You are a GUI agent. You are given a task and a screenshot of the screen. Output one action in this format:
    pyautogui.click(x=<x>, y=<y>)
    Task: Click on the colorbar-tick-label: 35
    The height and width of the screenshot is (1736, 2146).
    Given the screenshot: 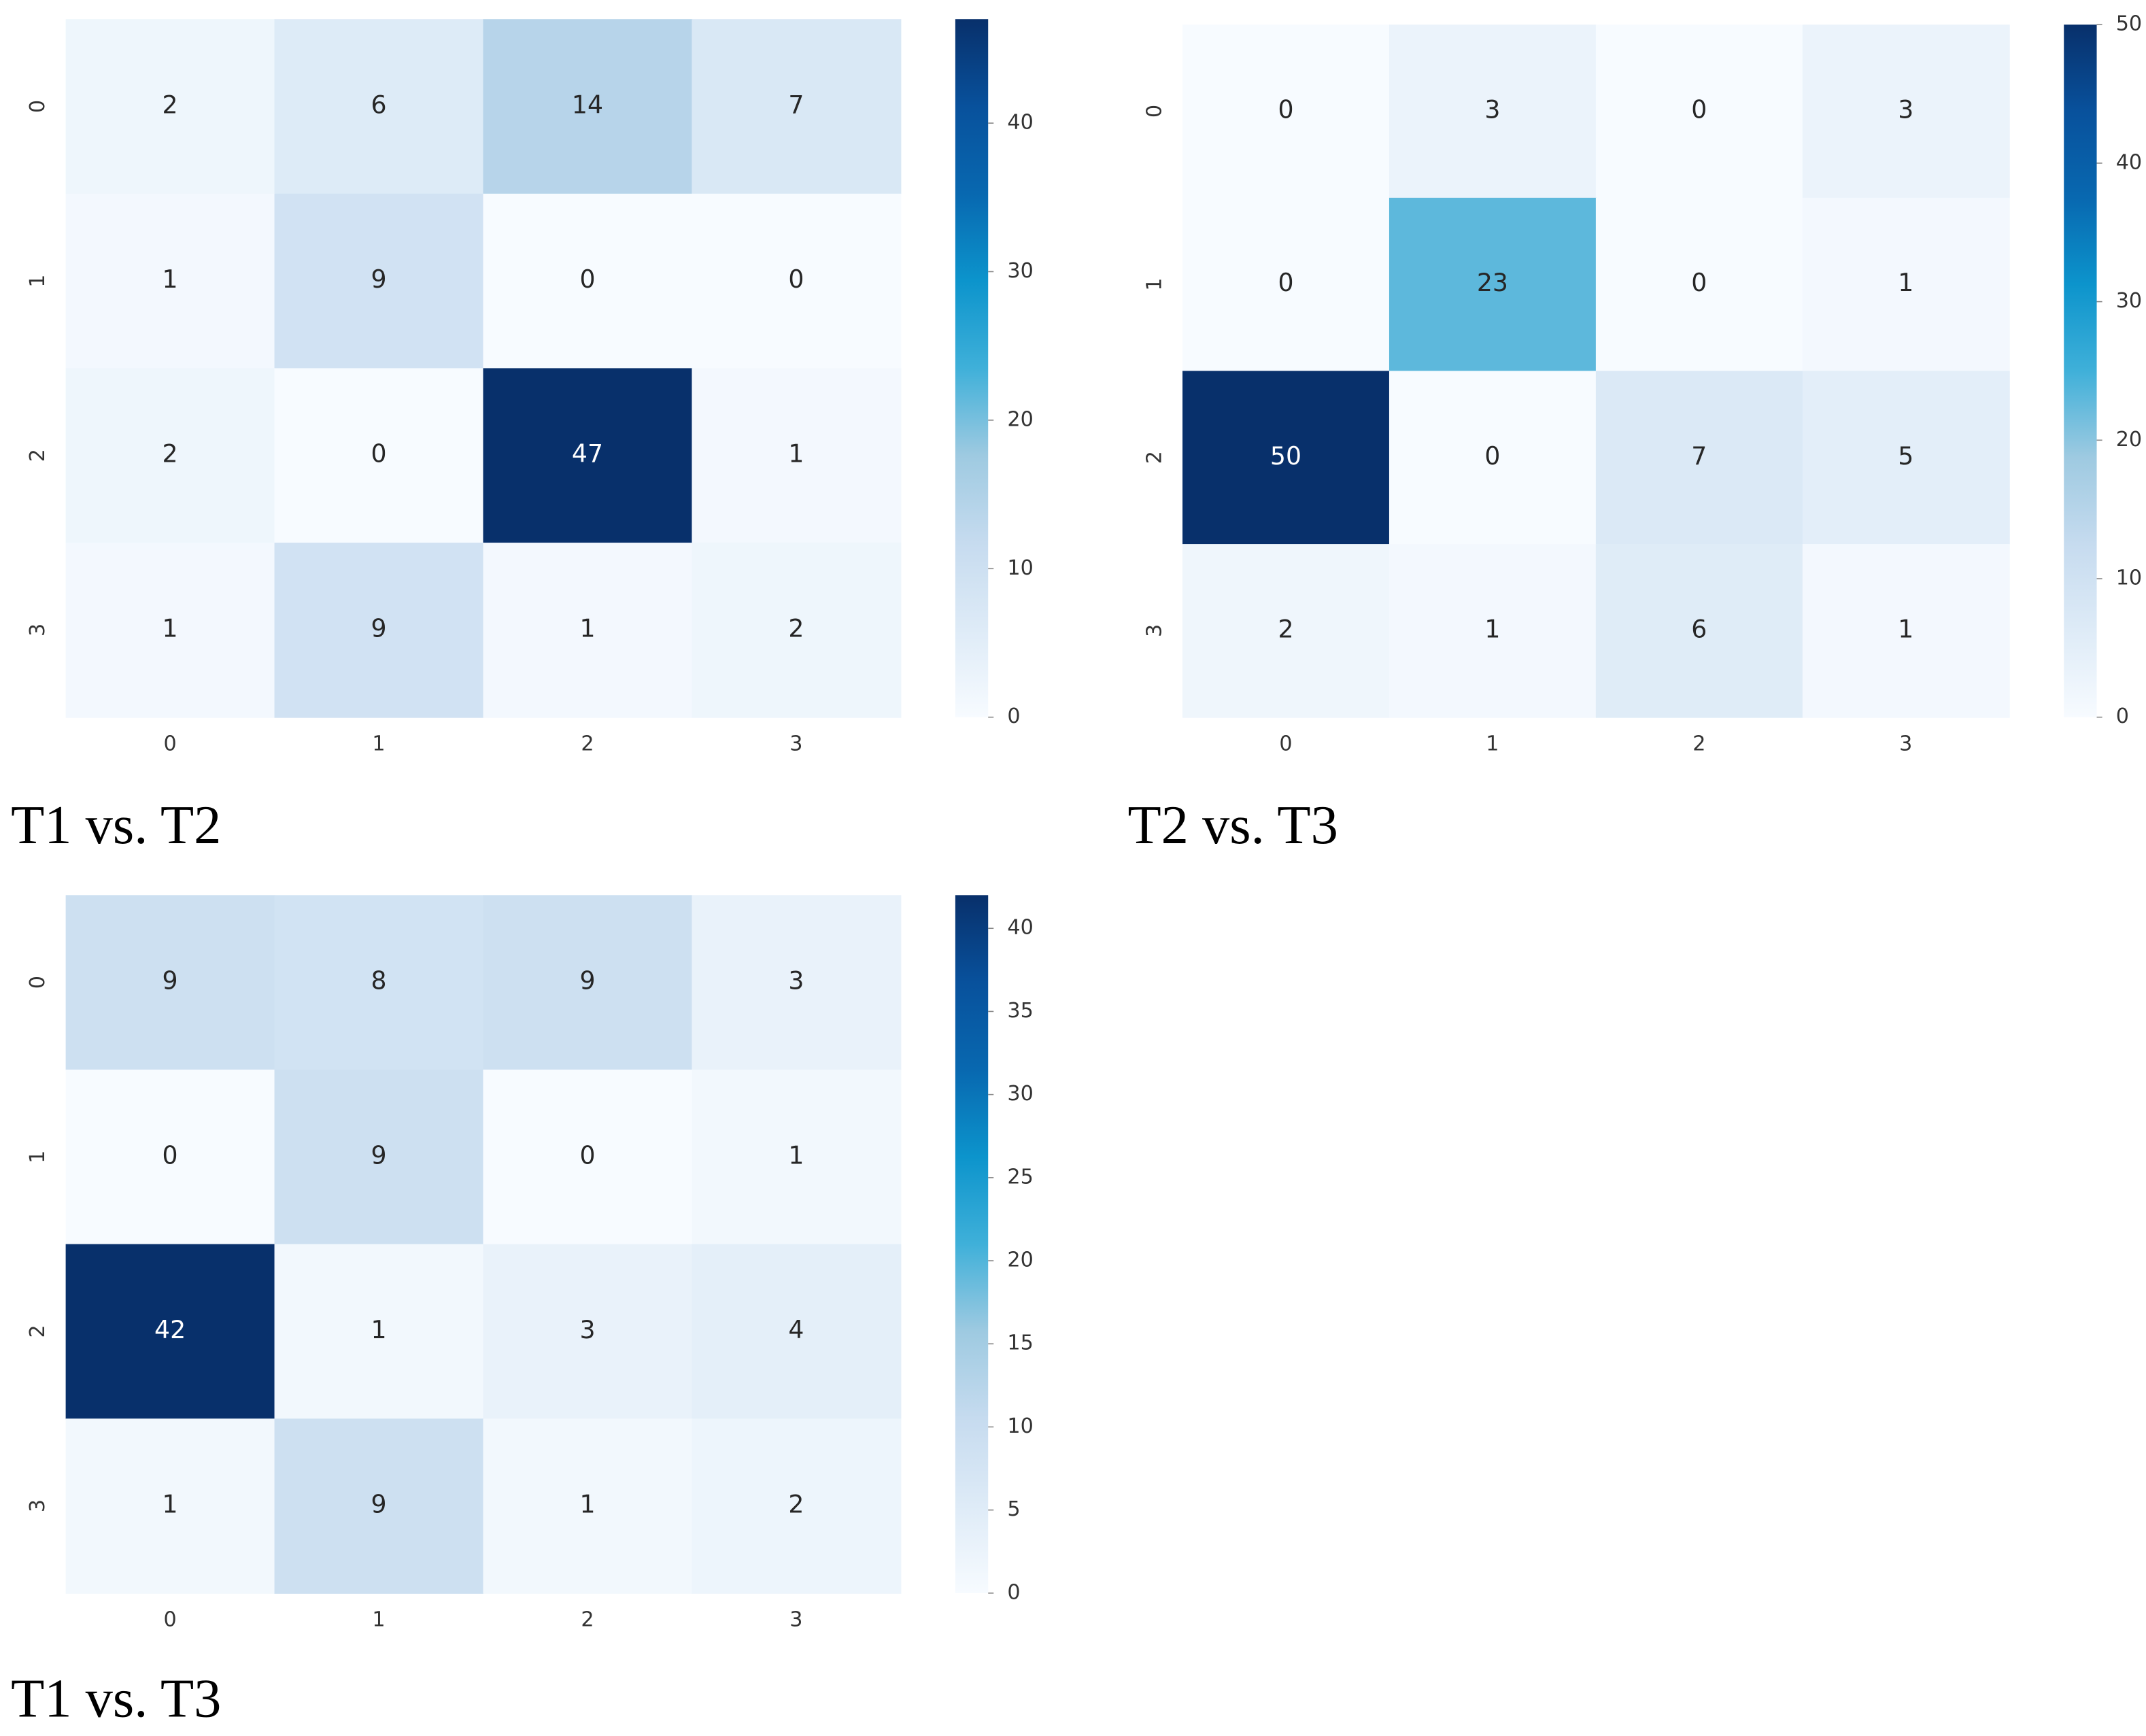 What is the action you would take?
    pyautogui.click(x=1020, y=1011)
    